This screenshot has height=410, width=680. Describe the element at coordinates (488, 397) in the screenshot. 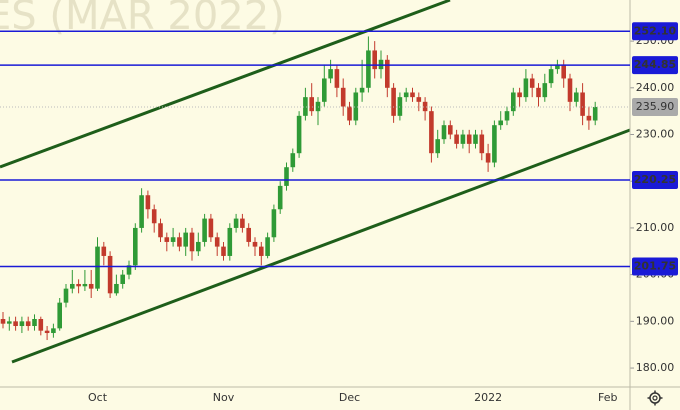

I see `x-tick-label: 2022` at that location.